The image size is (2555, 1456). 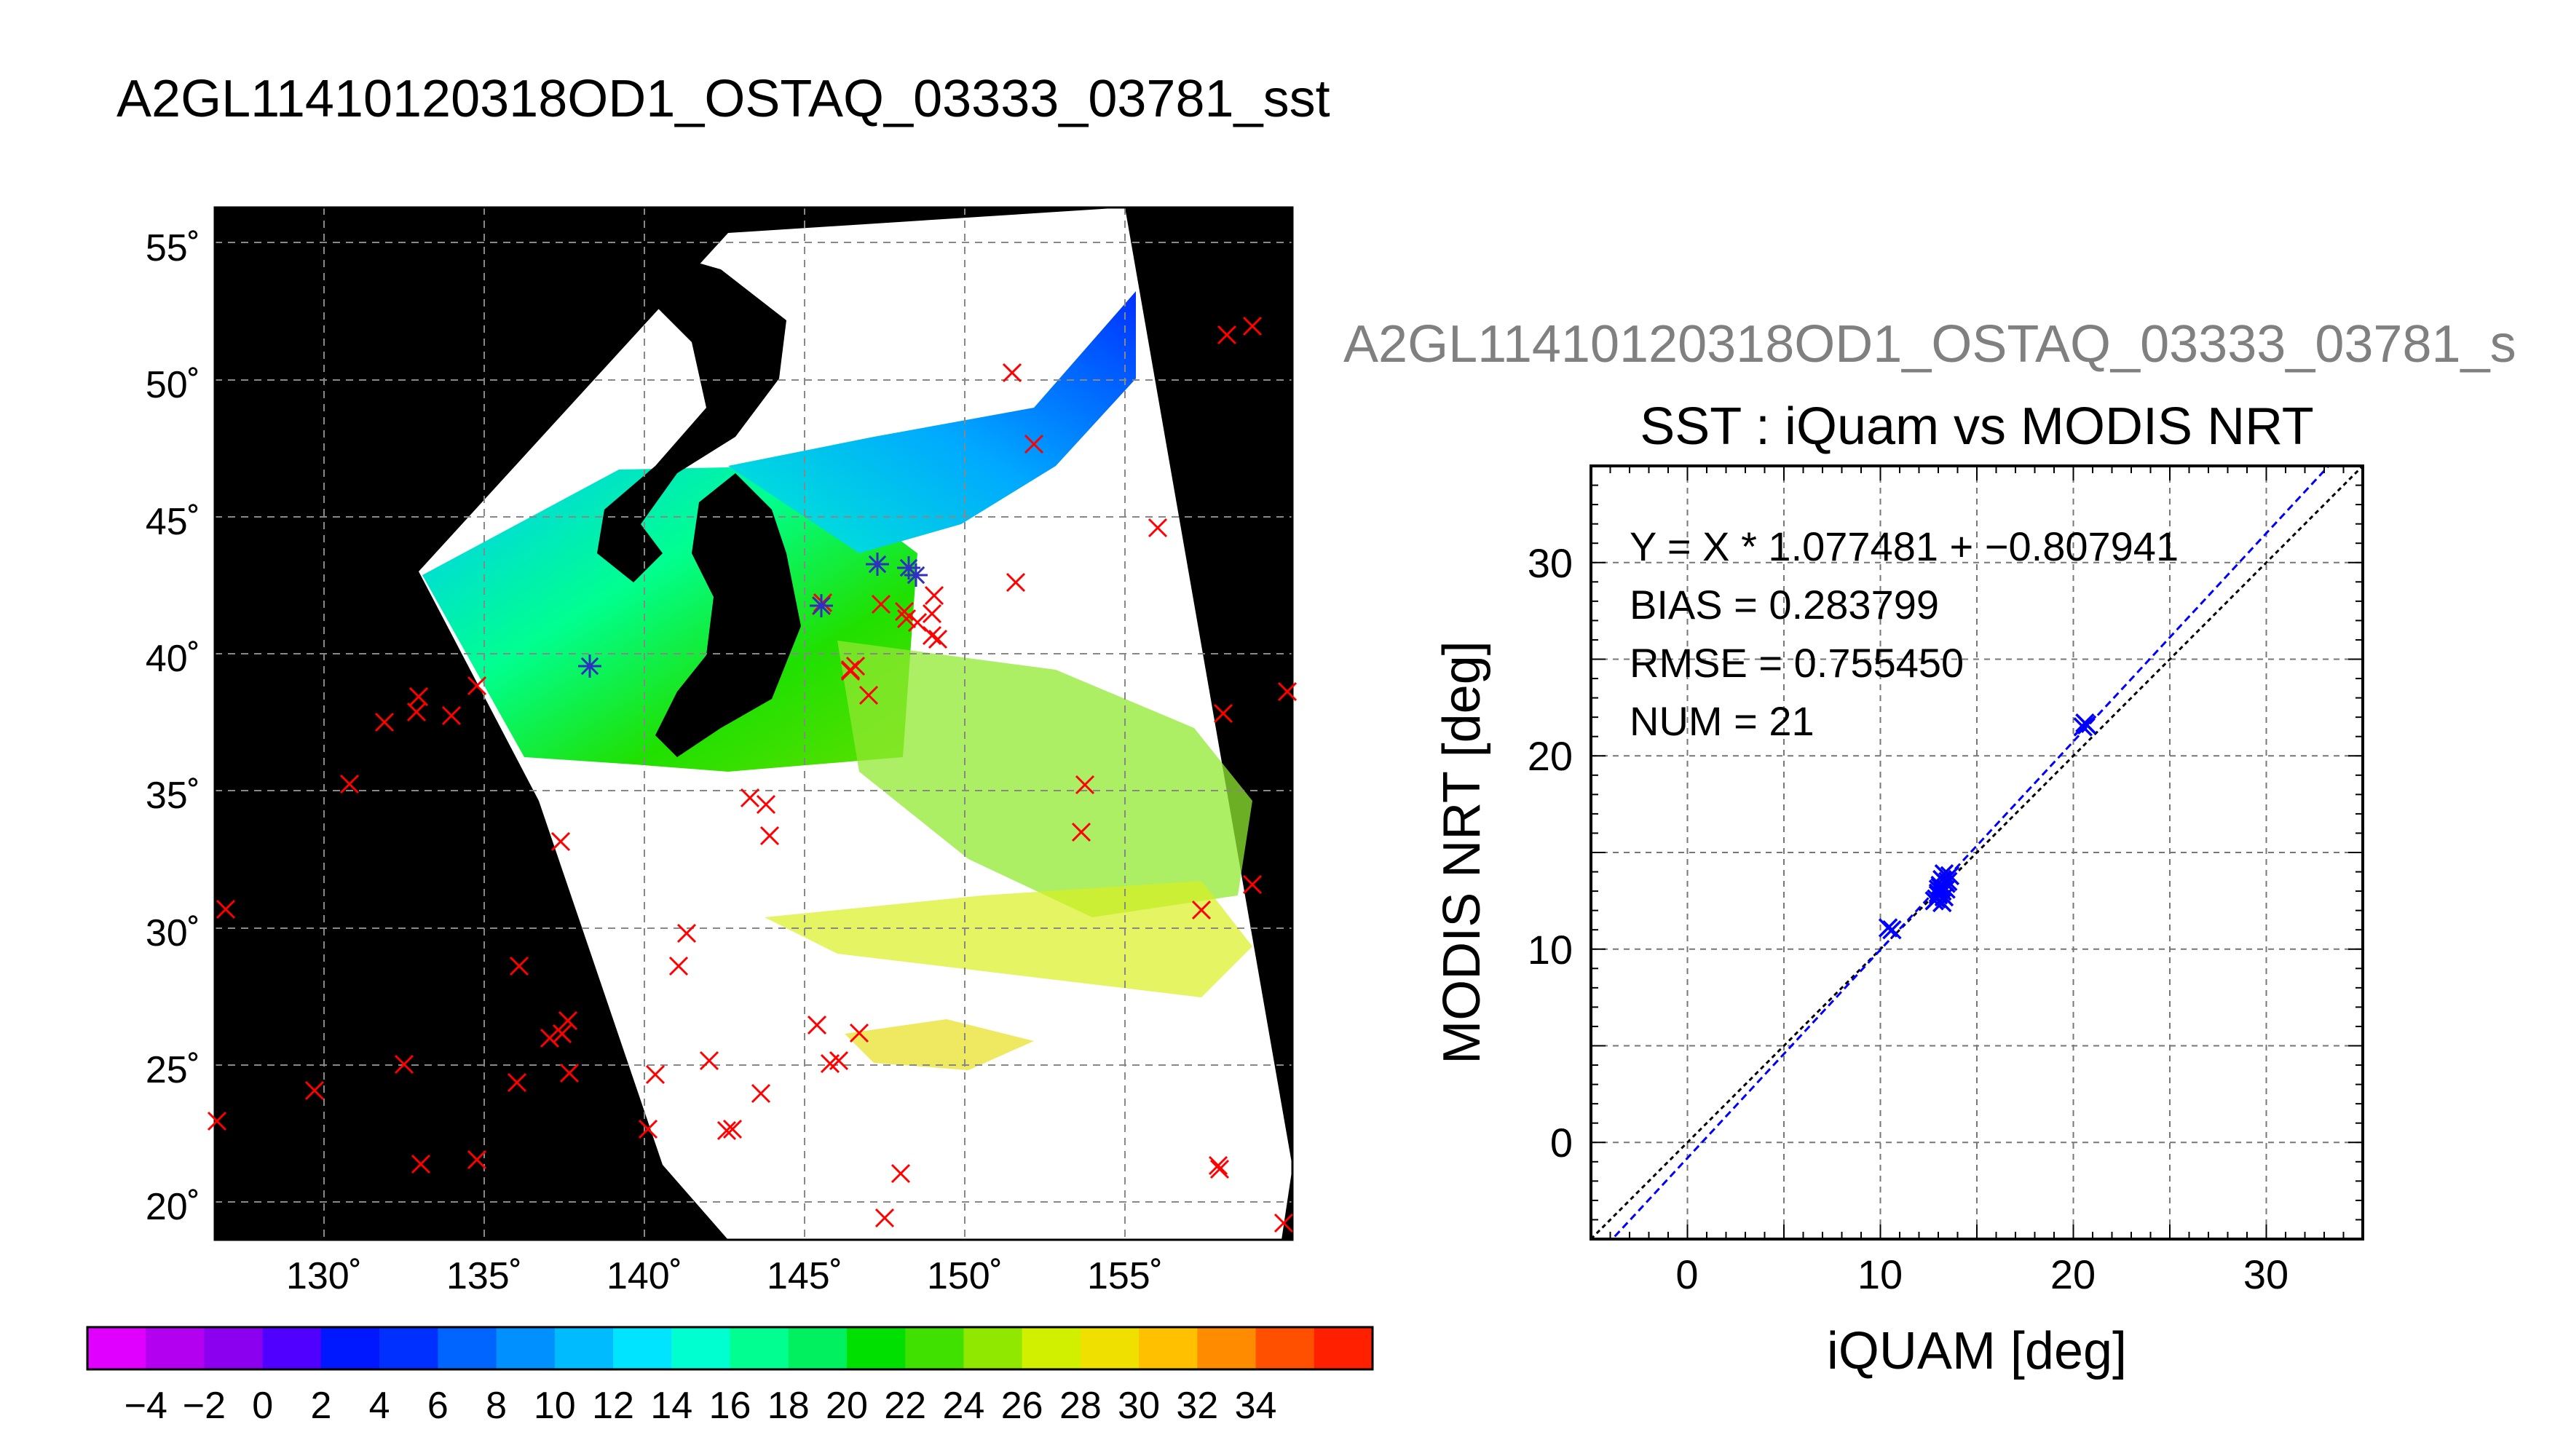 I want to click on lat-label: 20˚, so click(x=173, y=1207).